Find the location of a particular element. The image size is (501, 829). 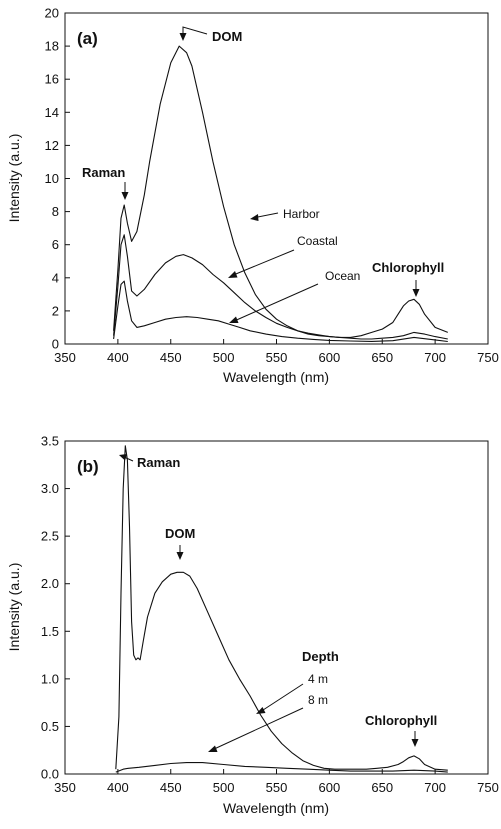

panel-a-harbor-label: Harbor is located at coordinates (301, 214).